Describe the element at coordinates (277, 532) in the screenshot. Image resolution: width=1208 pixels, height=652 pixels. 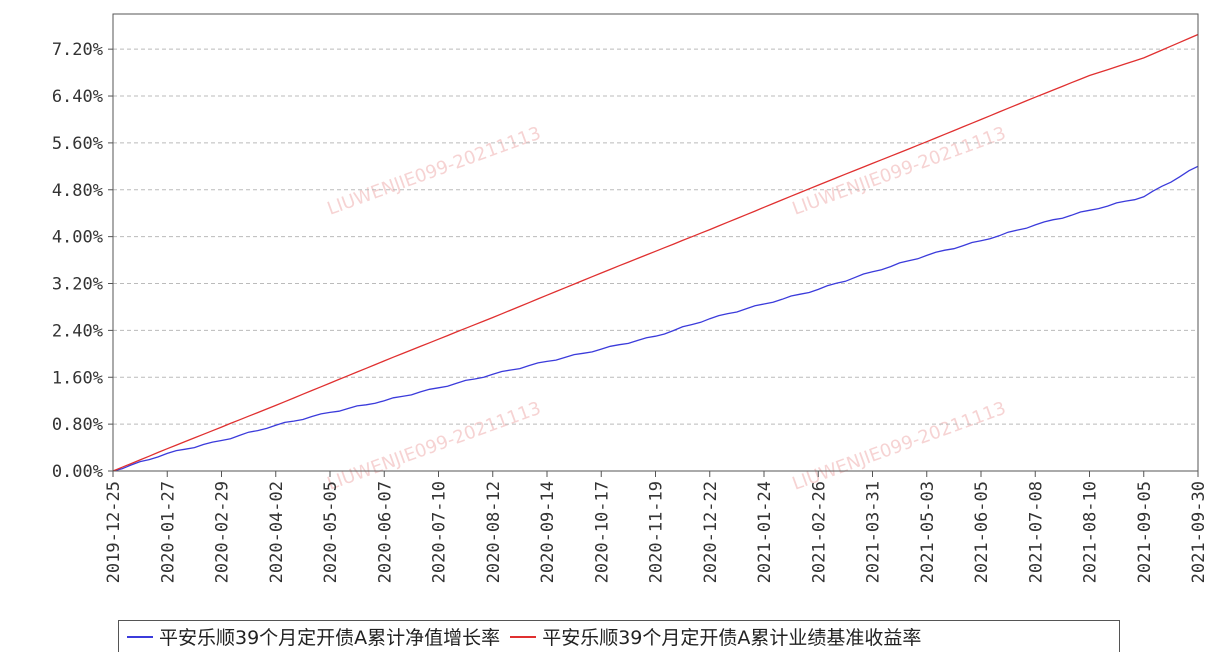
I see `x-tick-label: 2020-04-02` at that location.